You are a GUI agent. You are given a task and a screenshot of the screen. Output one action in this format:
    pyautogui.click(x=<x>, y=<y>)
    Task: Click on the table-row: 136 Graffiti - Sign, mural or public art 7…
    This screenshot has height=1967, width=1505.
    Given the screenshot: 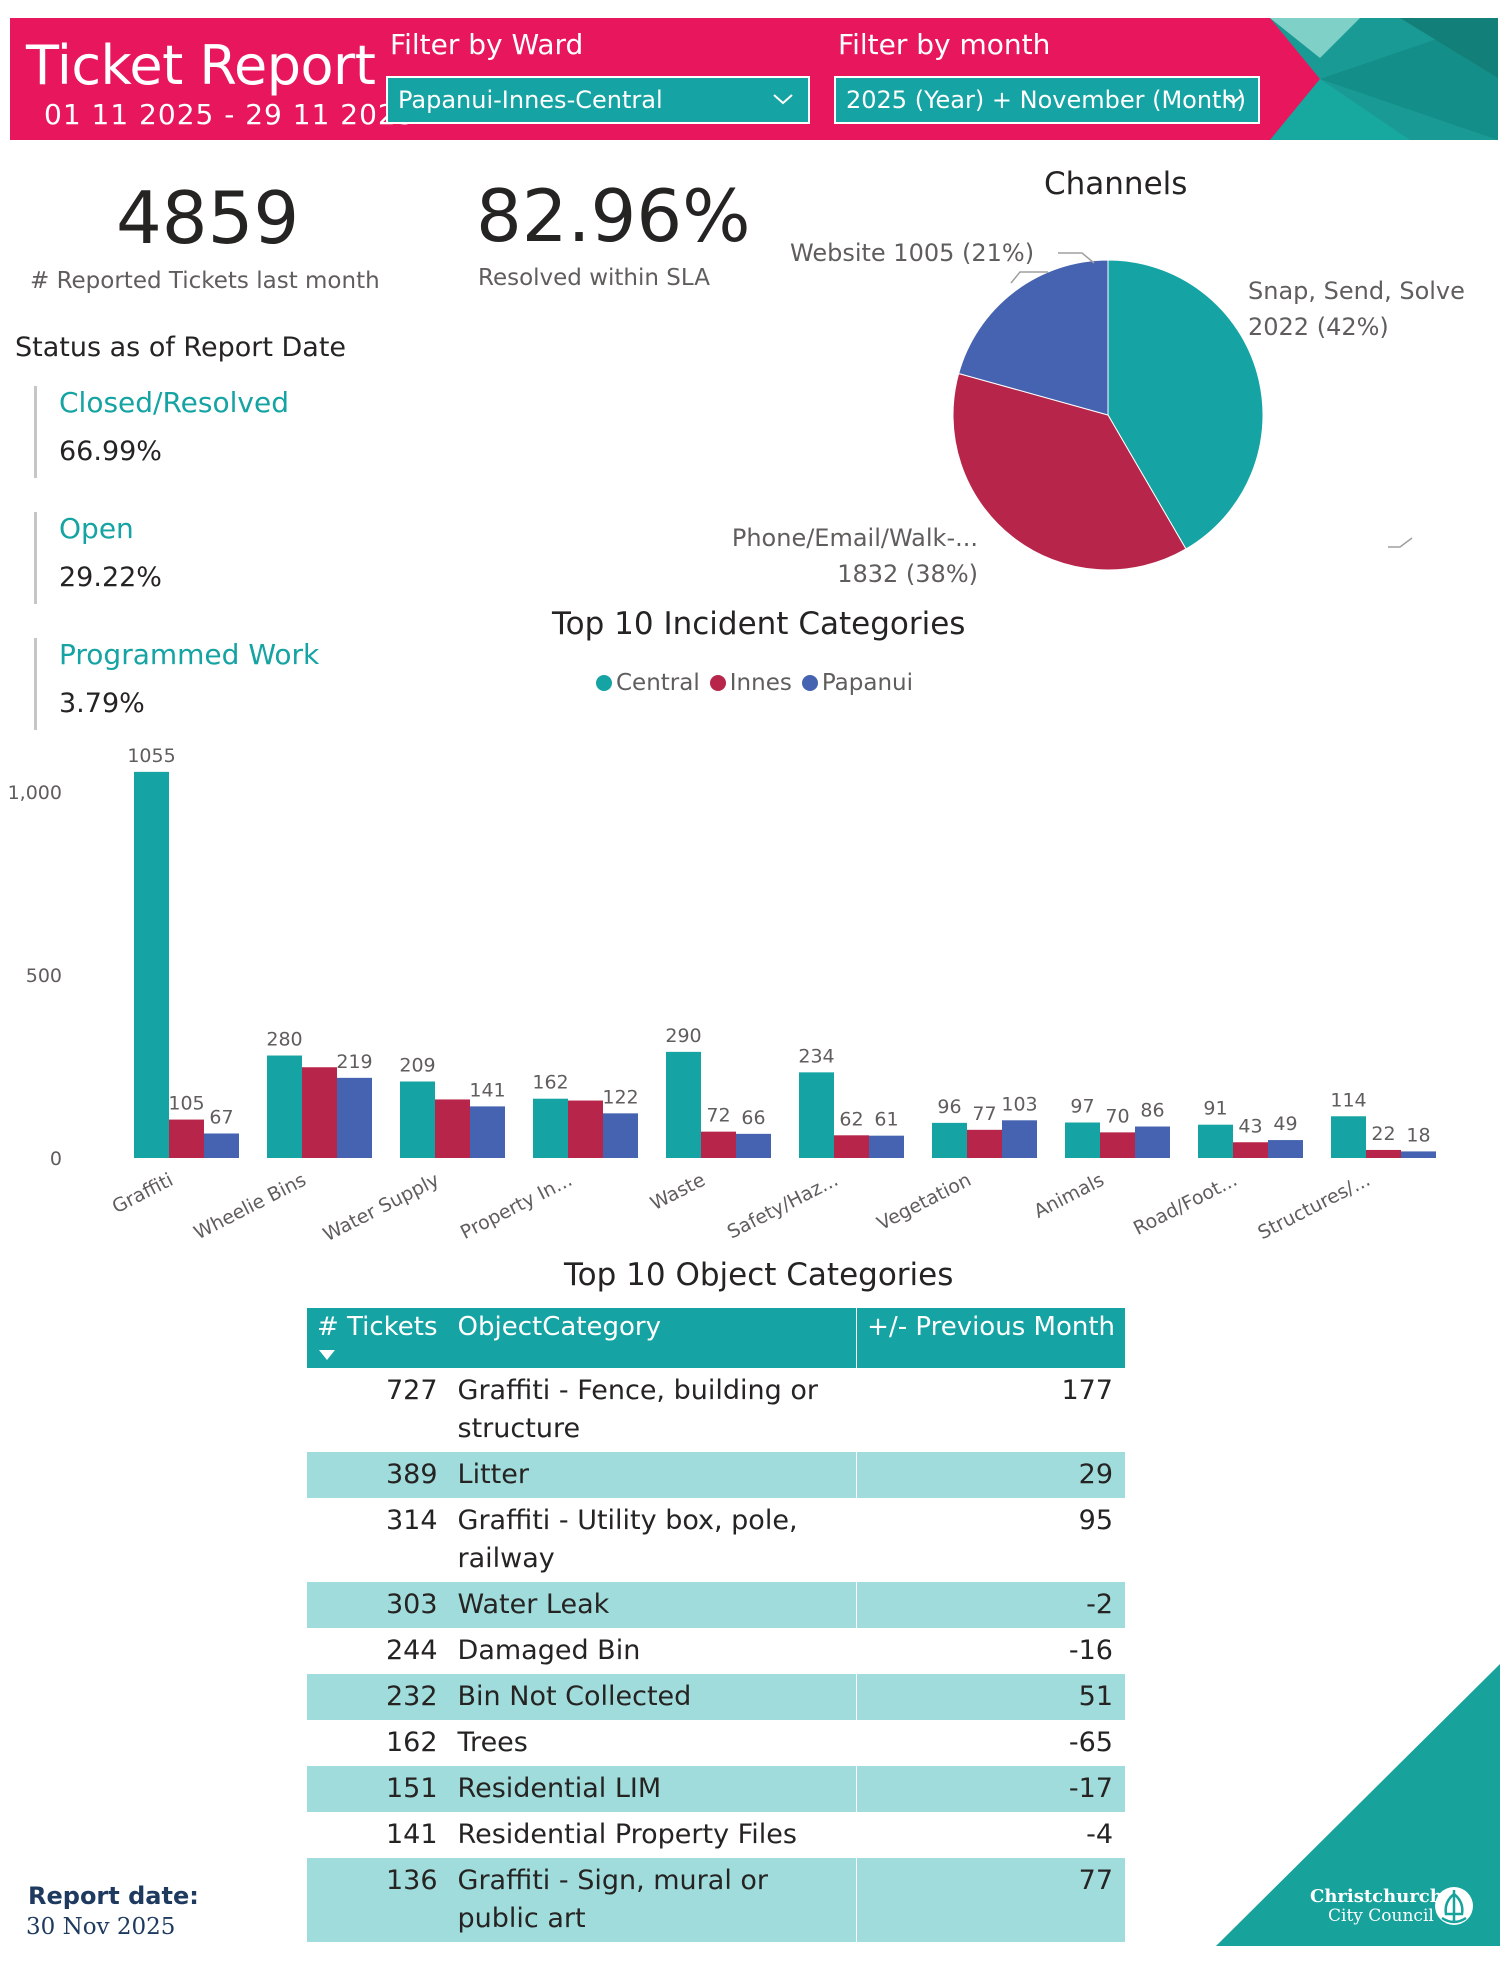 What is the action you would take?
    pyautogui.click(x=716, y=1900)
    